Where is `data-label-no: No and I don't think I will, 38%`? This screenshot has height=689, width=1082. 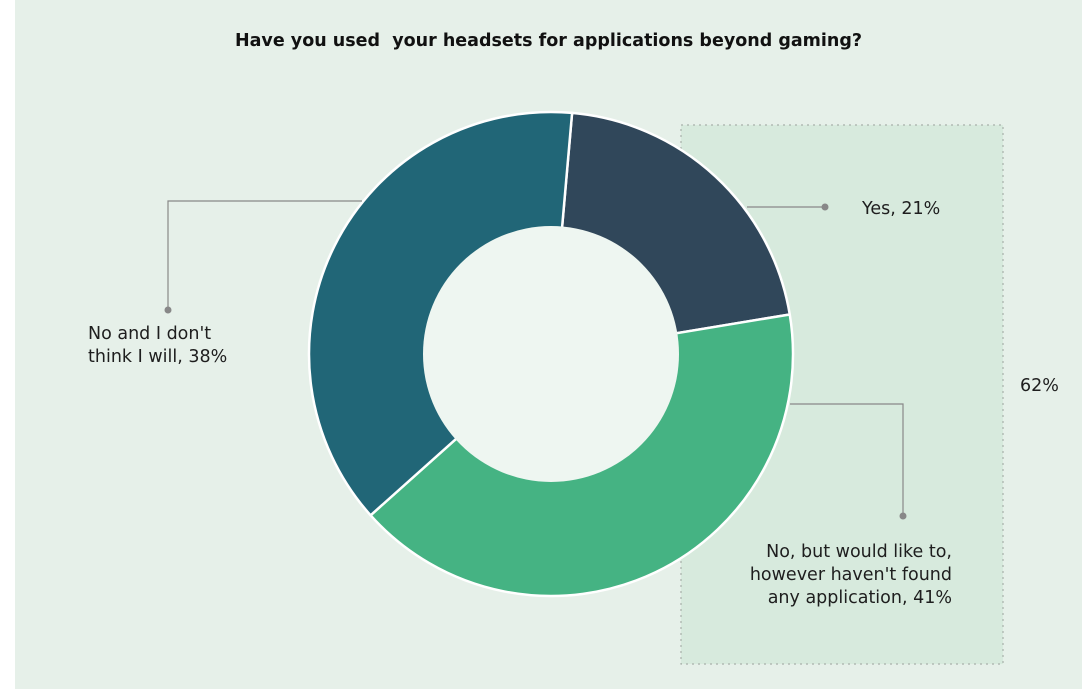 data-label-no: No and I don't think I will, 38% is located at coordinates (188, 346).